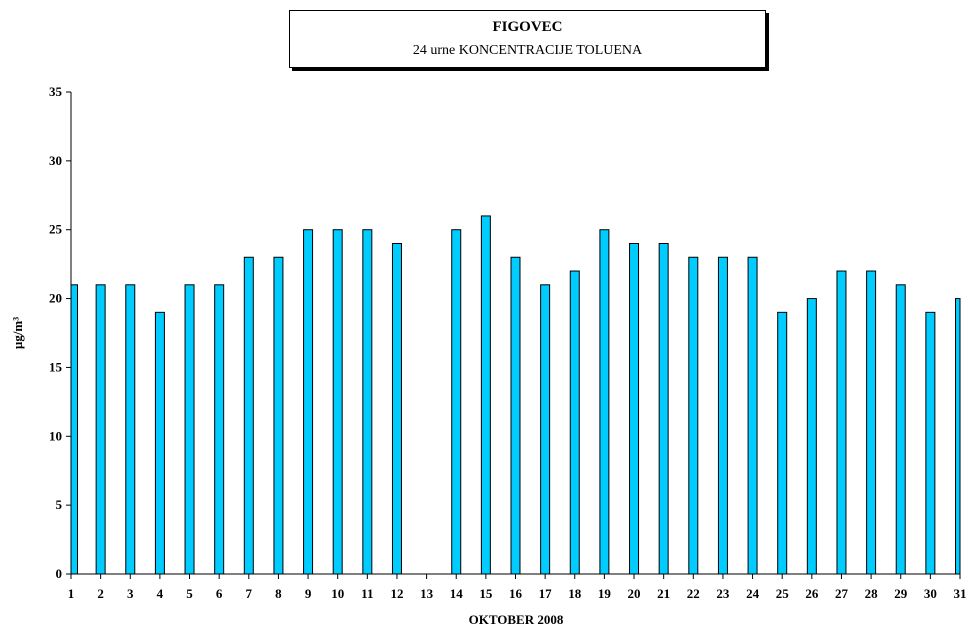 The width and height of the screenshot is (967, 634). What do you see at coordinates (55, 435) in the screenshot?
I see `y-tick-label: 10` at bounding box center [55, 435].